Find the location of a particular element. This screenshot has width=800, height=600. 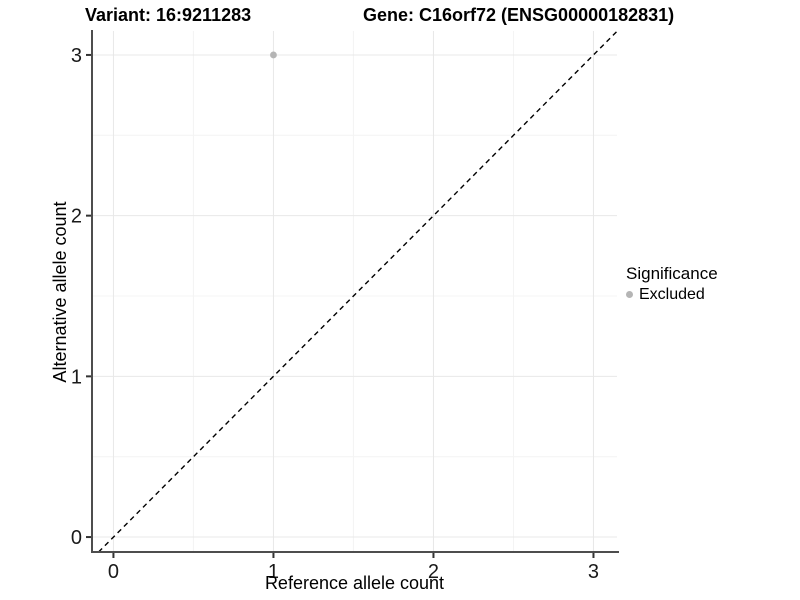

legend-point-icon is located at coordinates (629, 294).